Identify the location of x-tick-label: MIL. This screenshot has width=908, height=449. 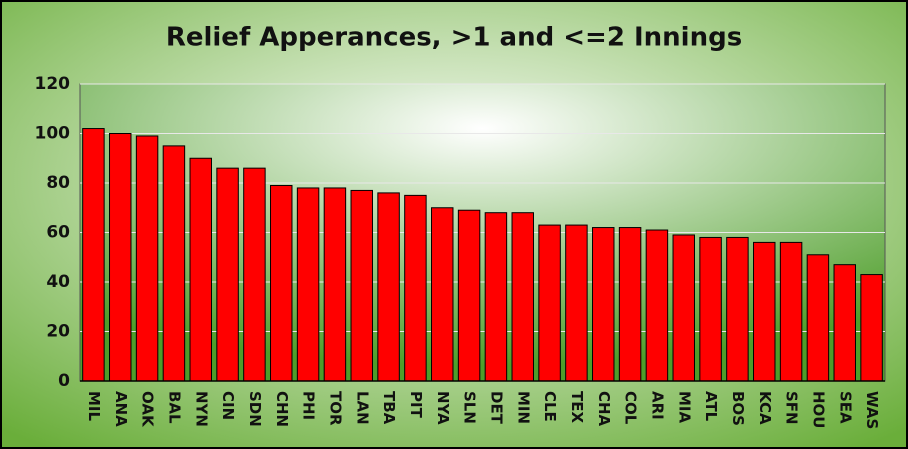
(94, 406).